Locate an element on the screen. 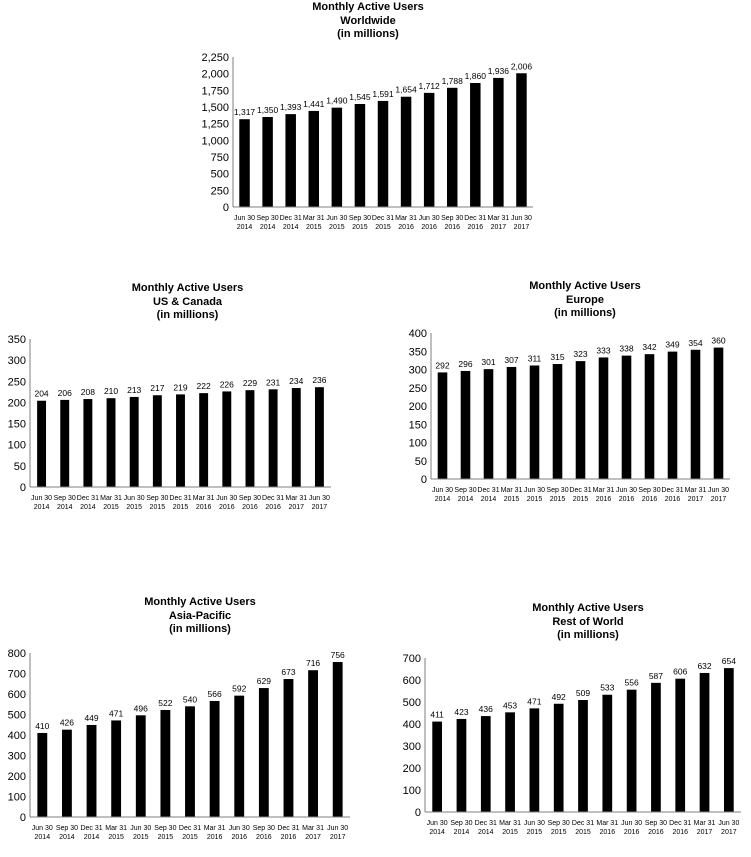 This screenshot has width=751, height=857. data-label: 217 is located at coordinates (157, 388).